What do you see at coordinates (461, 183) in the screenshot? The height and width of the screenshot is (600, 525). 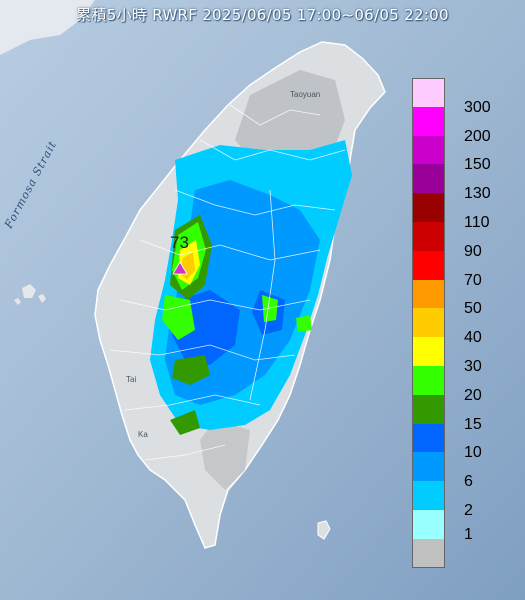 I see `legend-row: 130` at bounding box center [461, 183].